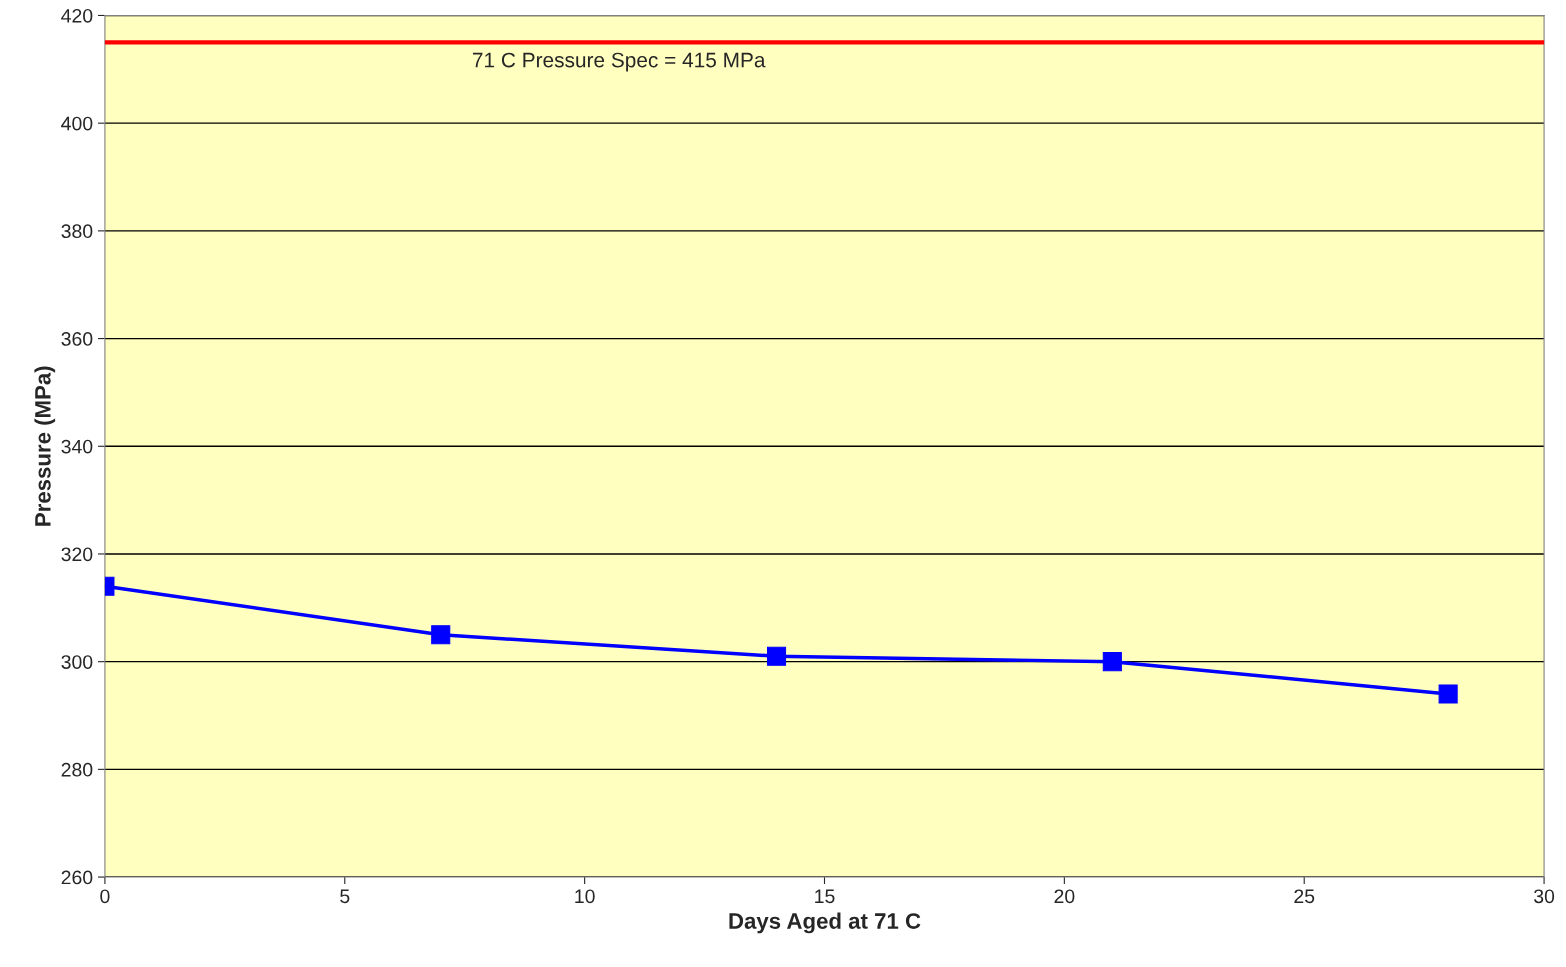 This screenshot has height=967, width=1566. What do you see at coordinates (105, 896) in the screenshot?
I see `x-tick-label: 0` at bounding box center [105, 896].